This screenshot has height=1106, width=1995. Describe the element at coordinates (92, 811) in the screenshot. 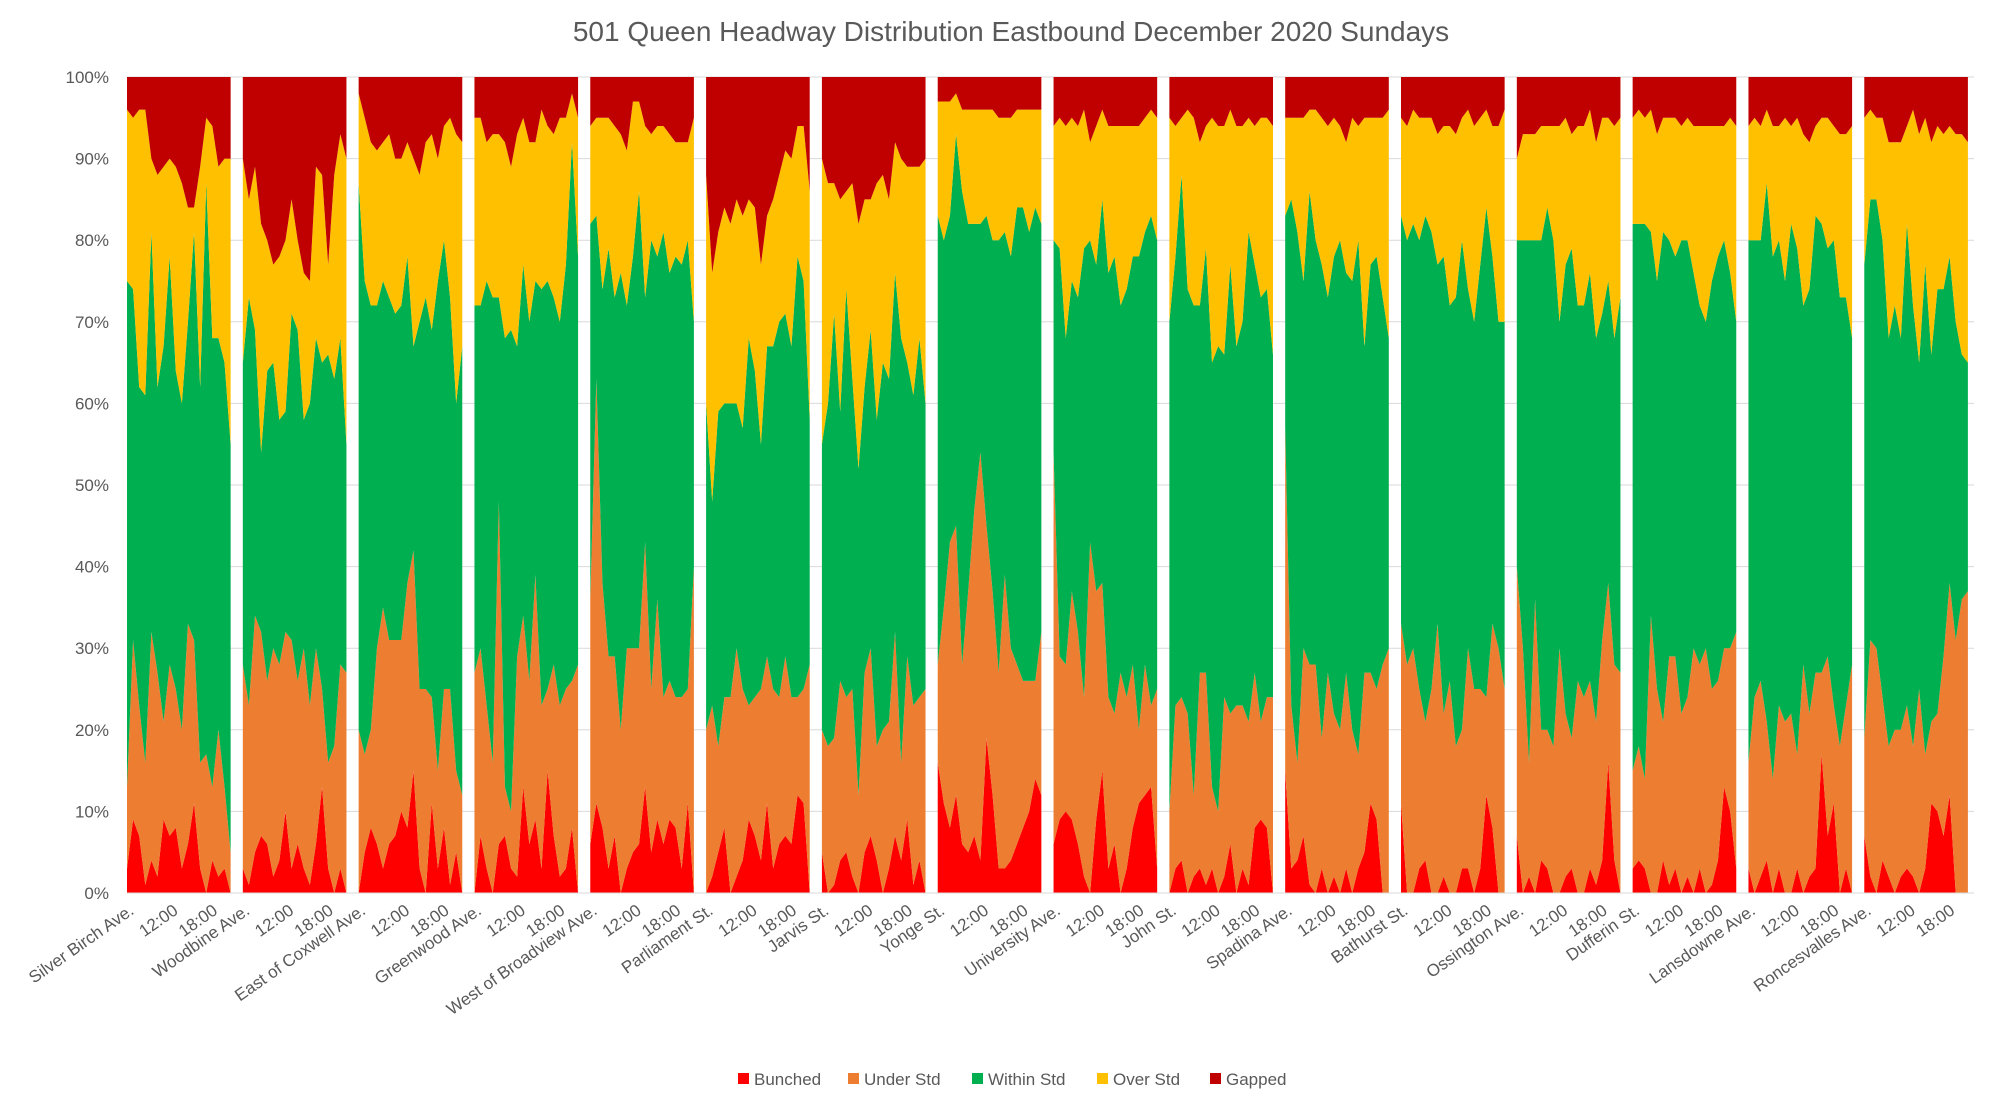

I see `y-tick-label: 10%` at that location.